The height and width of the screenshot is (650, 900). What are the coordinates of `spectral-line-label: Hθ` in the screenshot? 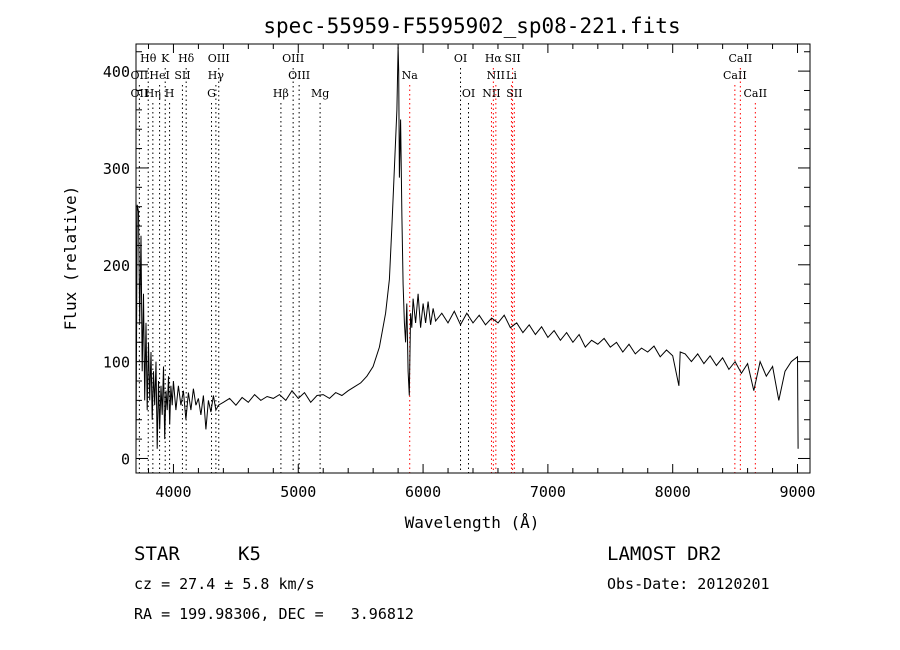 It's located at (148, 58).